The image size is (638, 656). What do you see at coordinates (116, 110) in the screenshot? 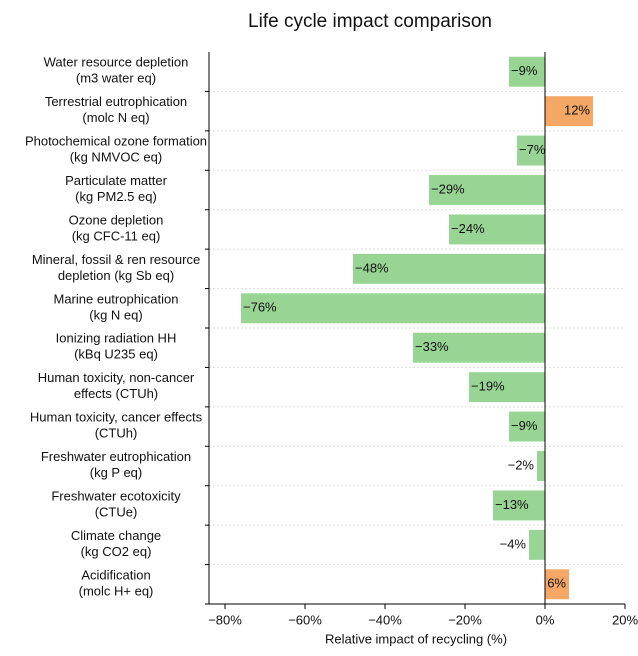
I see `y-tick-label: Terrestrial eutrophication (molc N eq)` at bounding box center [116, 110].